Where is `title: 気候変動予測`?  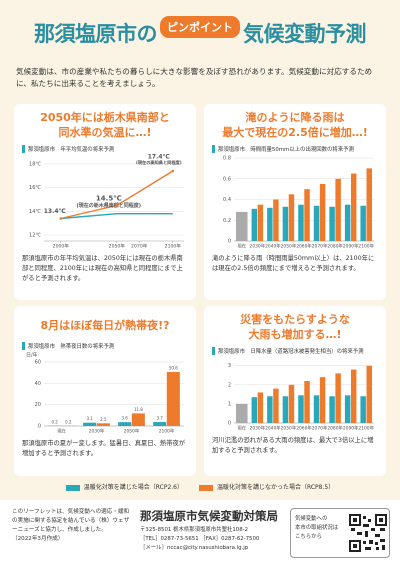
title: 気候変動予測 is located at coordinates (305, 34).